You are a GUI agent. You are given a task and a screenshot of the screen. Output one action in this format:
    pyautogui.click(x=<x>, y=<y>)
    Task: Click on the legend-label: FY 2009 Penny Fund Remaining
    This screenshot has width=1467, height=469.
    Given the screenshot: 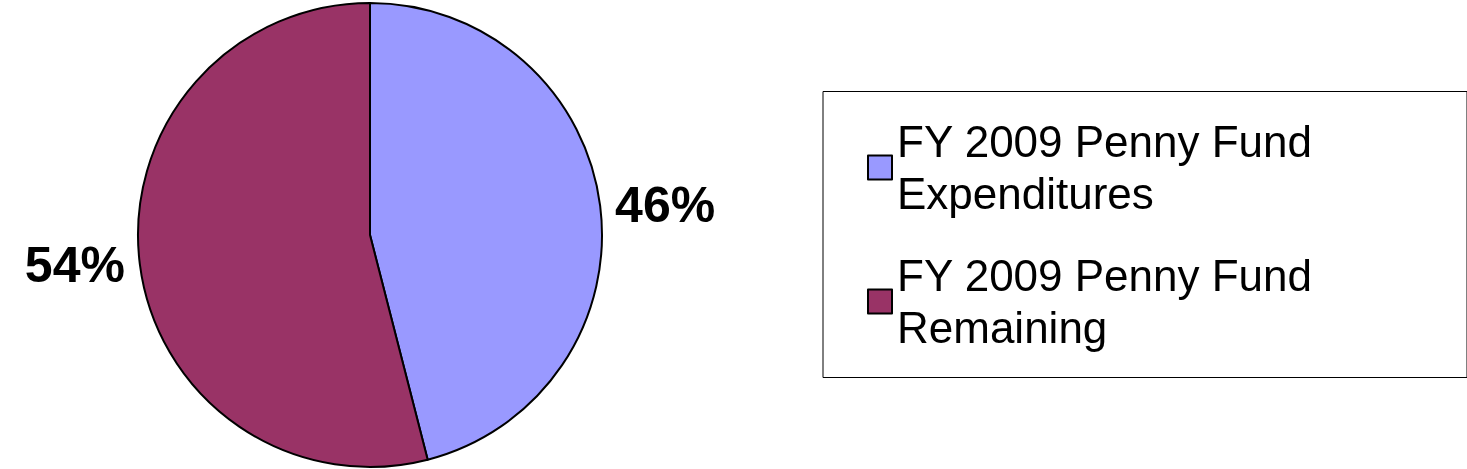 What is the action you would take?
    pyautogui.click(x=1111, y=301)
    